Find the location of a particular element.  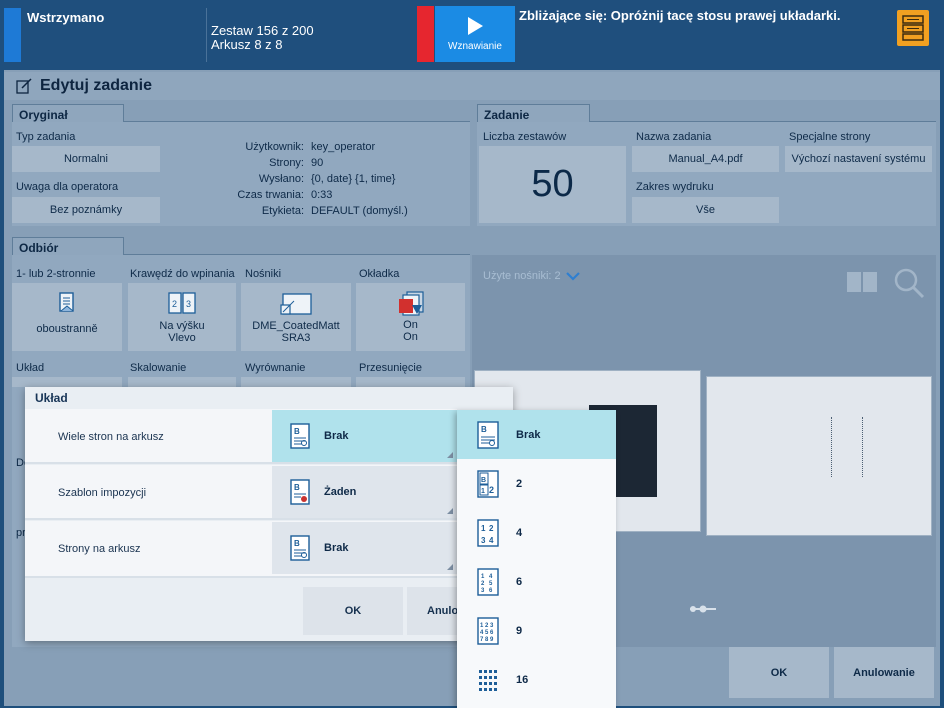

imposition-template-value: Żaden is located at coordinates (340, 492).